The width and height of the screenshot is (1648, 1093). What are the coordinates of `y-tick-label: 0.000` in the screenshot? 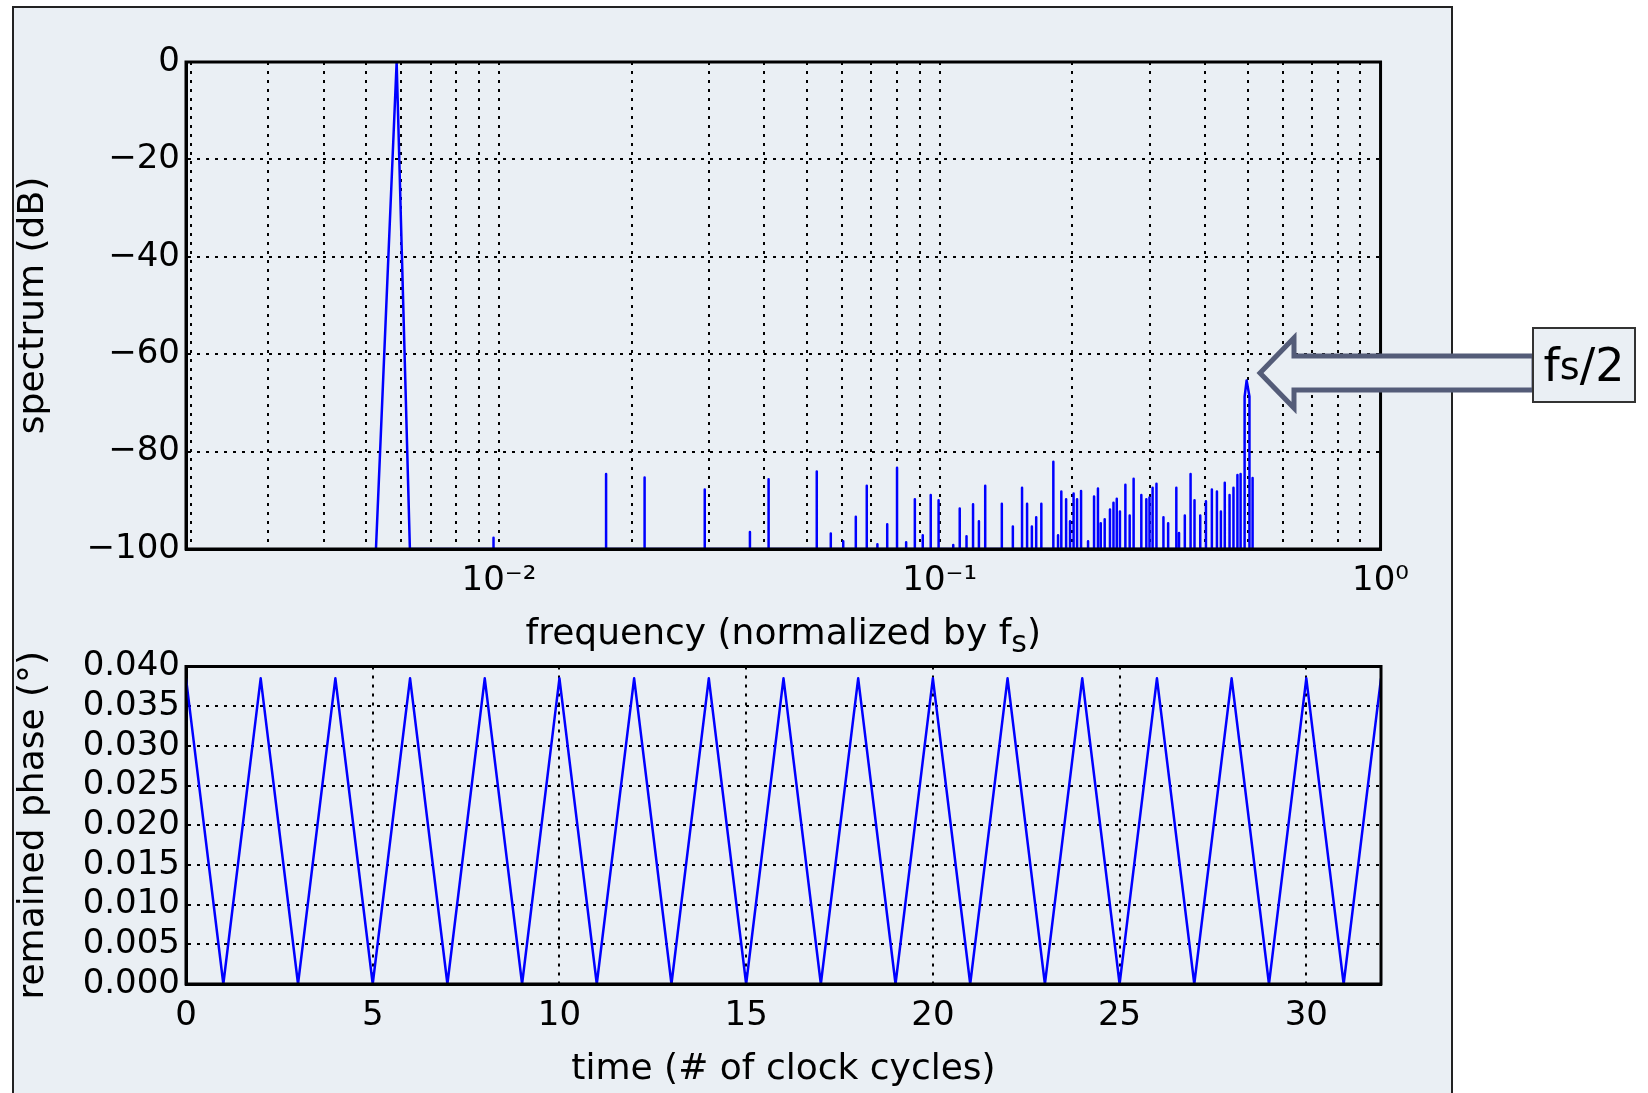 It's located at (131, 980).